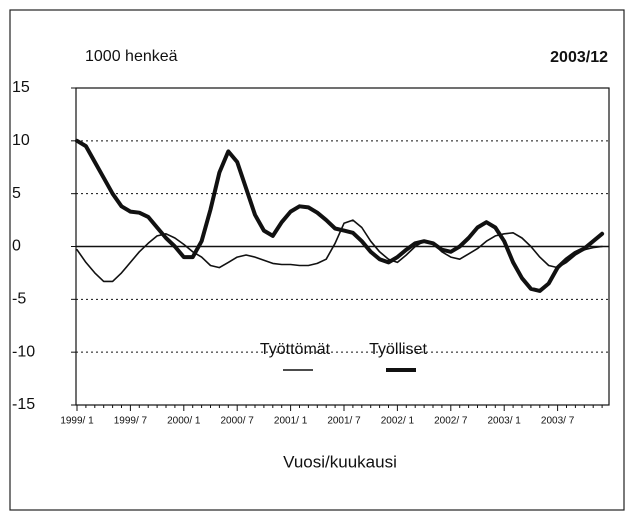  What do you see at coordinates (398, 349) in the screenshot?
I see `legend-label: Työlliset` at bounding box center [398, 349].